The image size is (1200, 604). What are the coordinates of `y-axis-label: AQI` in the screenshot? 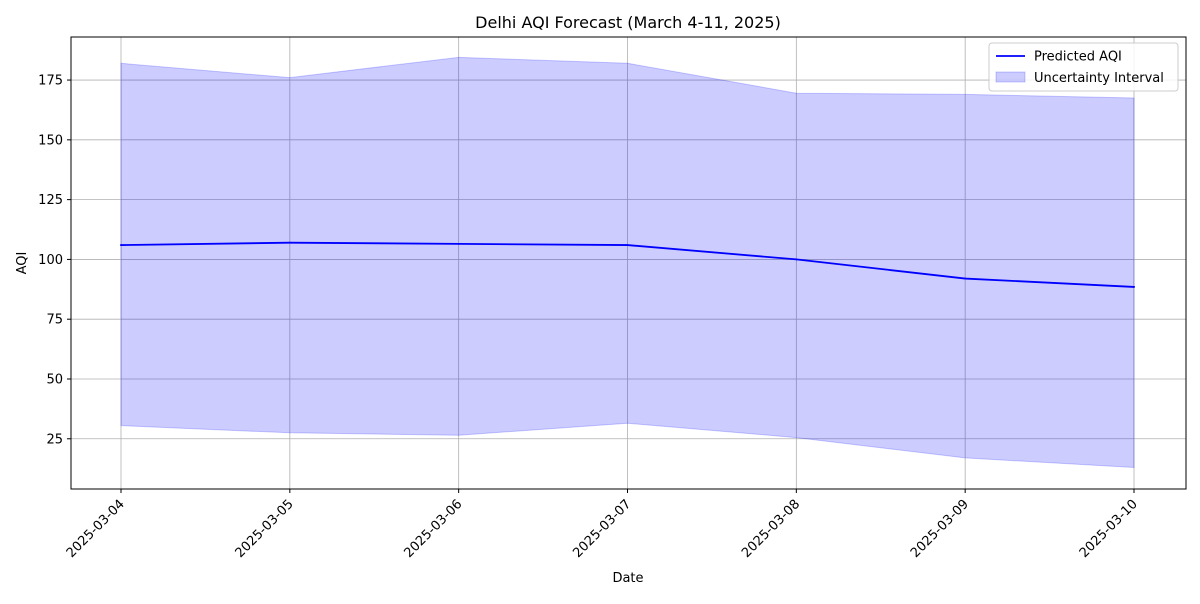 It's located at (22, 263).